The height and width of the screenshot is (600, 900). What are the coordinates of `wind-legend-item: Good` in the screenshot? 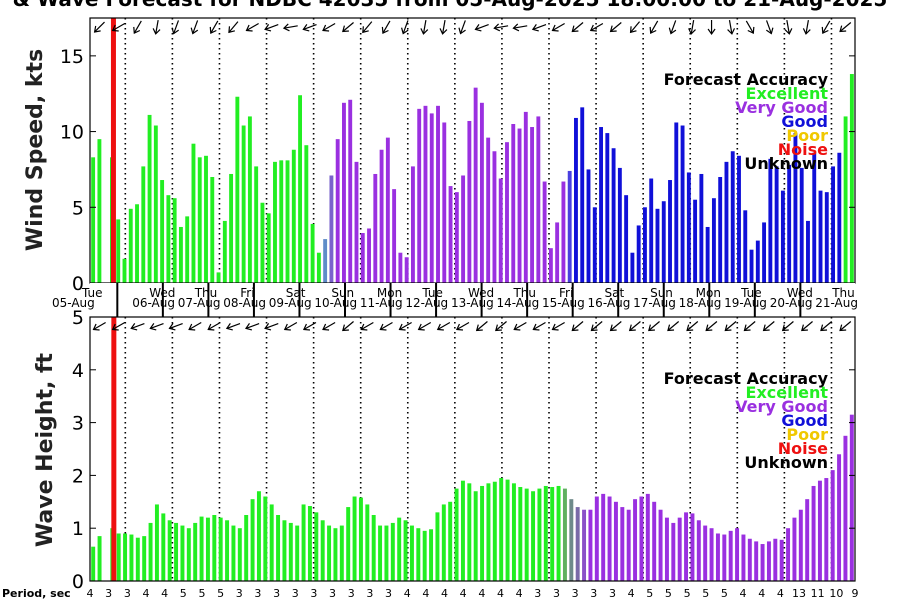 It's located at (804, 121).